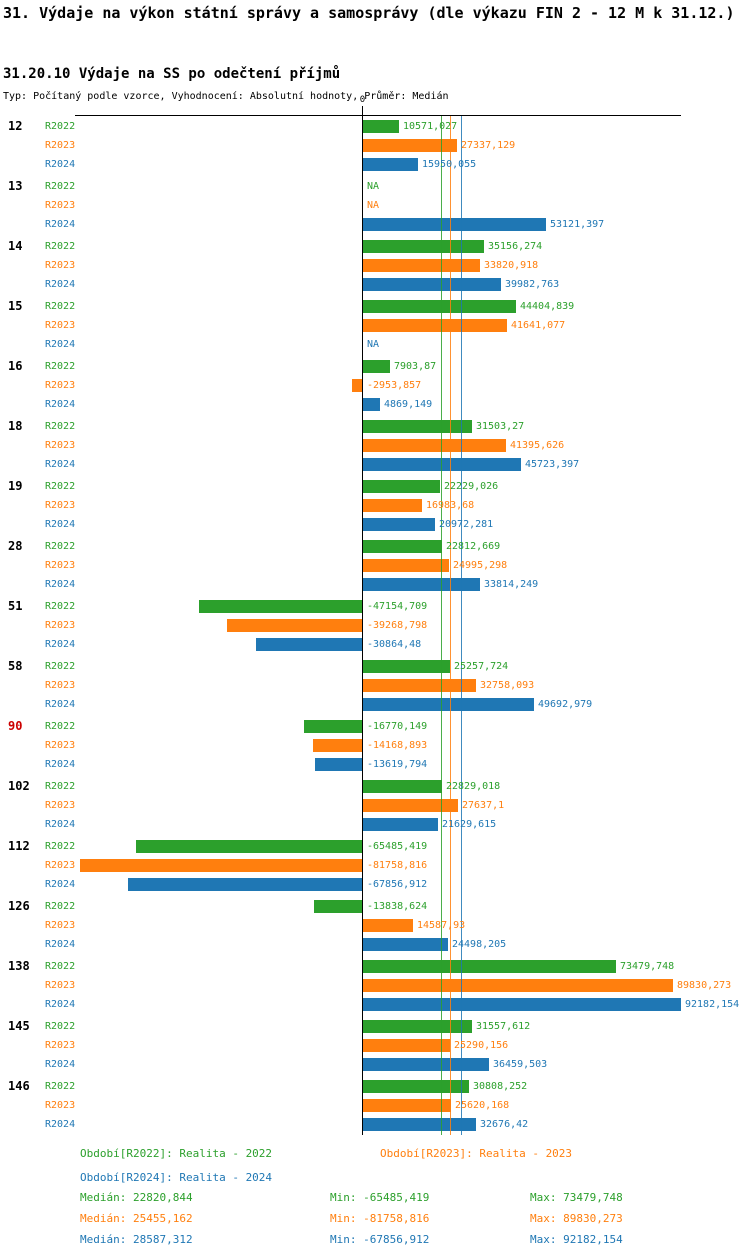 The height and width of the screenshot is (1254, 750). What do you see at coordinates (394, 385) in the screenshot?
I see `value-R2023-16: -2953,857` at bounding box center [394, 385].